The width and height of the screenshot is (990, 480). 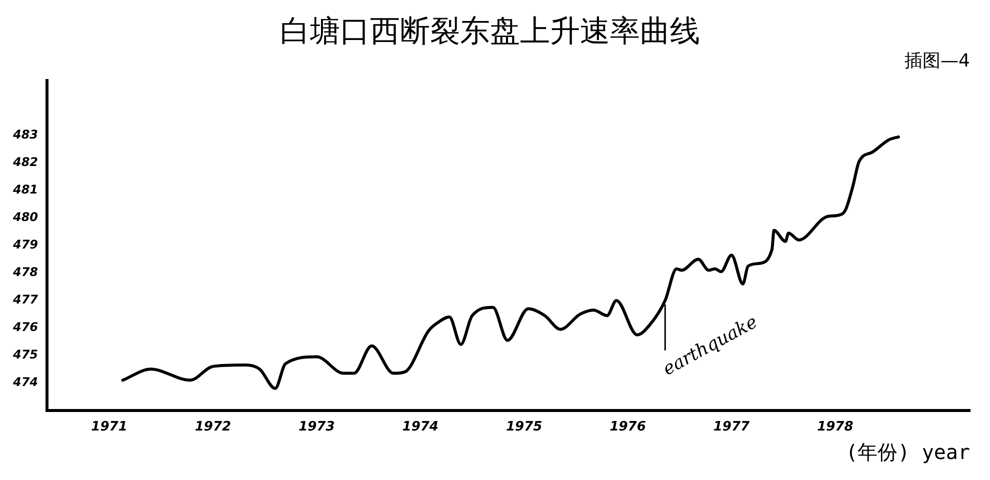 I want to click on x-tick-label: 1976, so click(x=628, y=427).